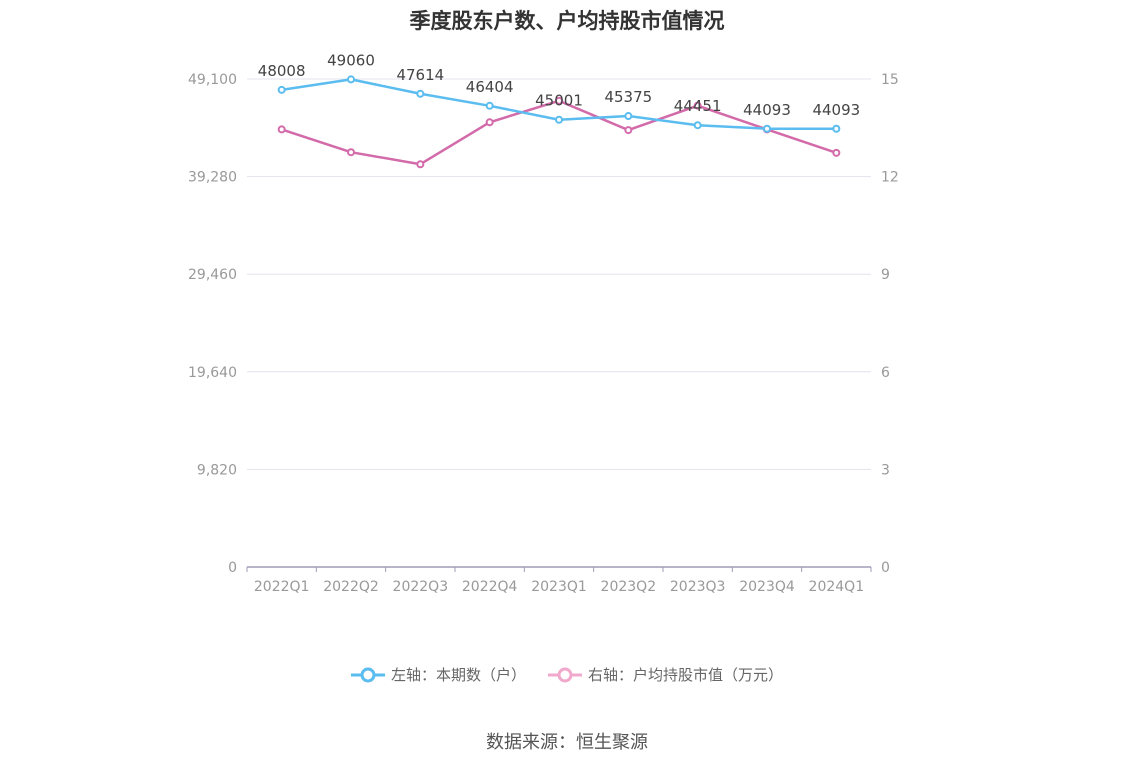  What do you see at coordinates (212, 80) in the screenshot?
I see `y-left-tick-label: 49,100` at bounding box center [212, 80].